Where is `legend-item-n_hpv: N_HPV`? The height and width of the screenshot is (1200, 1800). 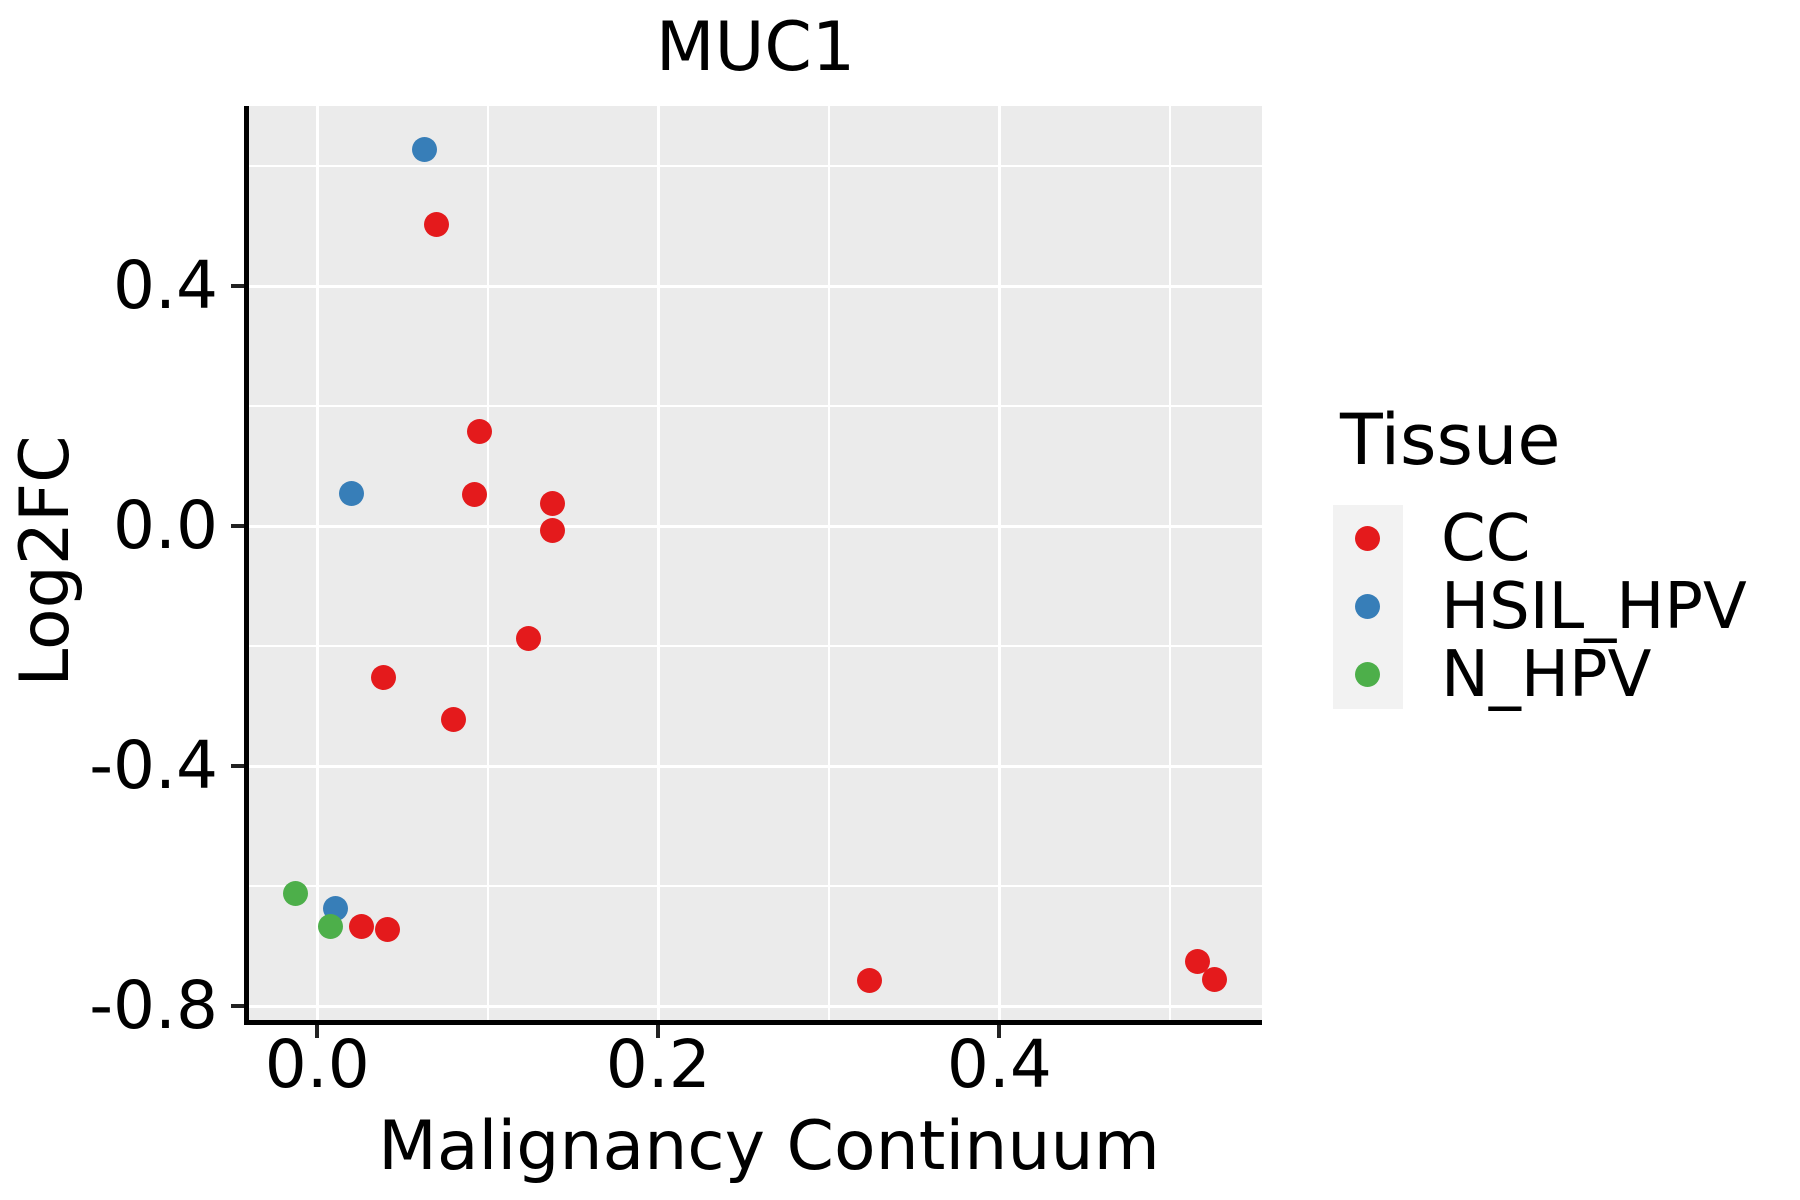 legend-item-n_hpv: N_HPV is located at coordinates (1540, 675).